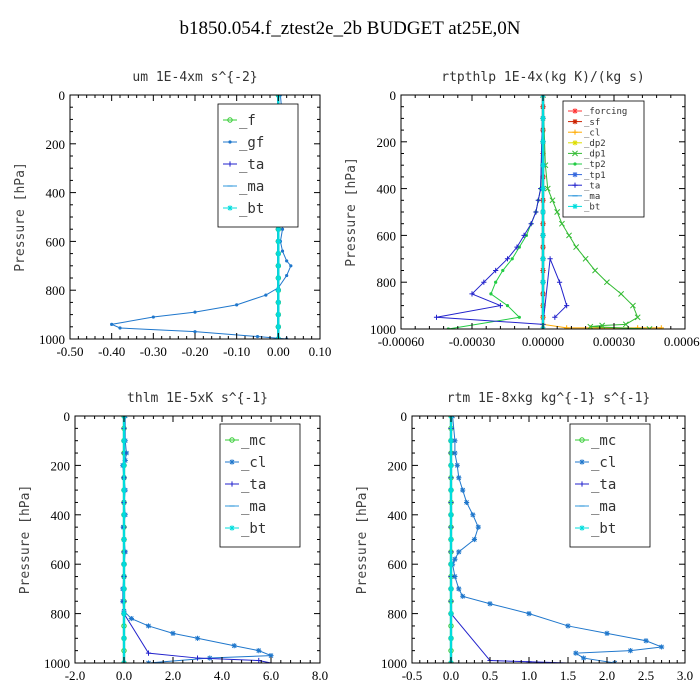  I want to click on legend-label: _cl, so click(253, 463).